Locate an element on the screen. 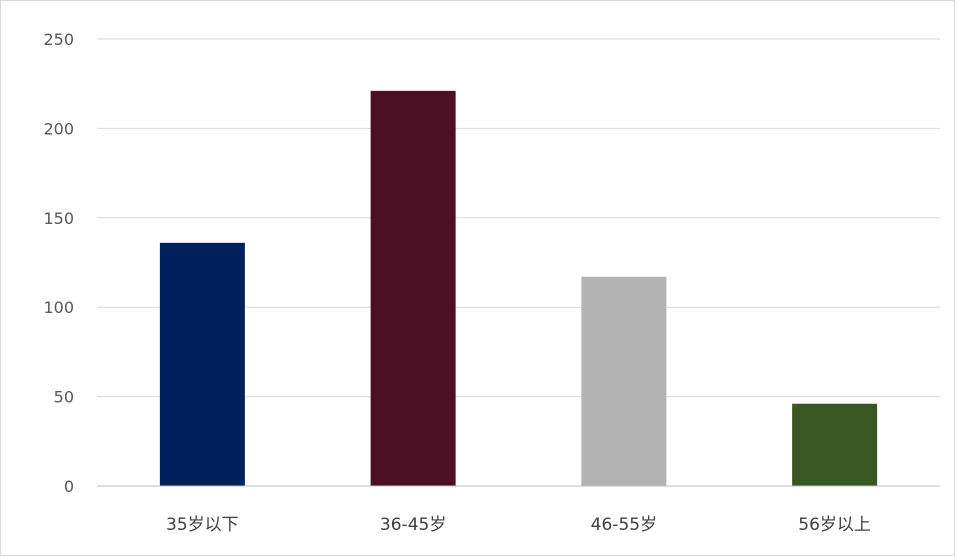  y-tick-label: 250 is located at coordinates (58, 39).